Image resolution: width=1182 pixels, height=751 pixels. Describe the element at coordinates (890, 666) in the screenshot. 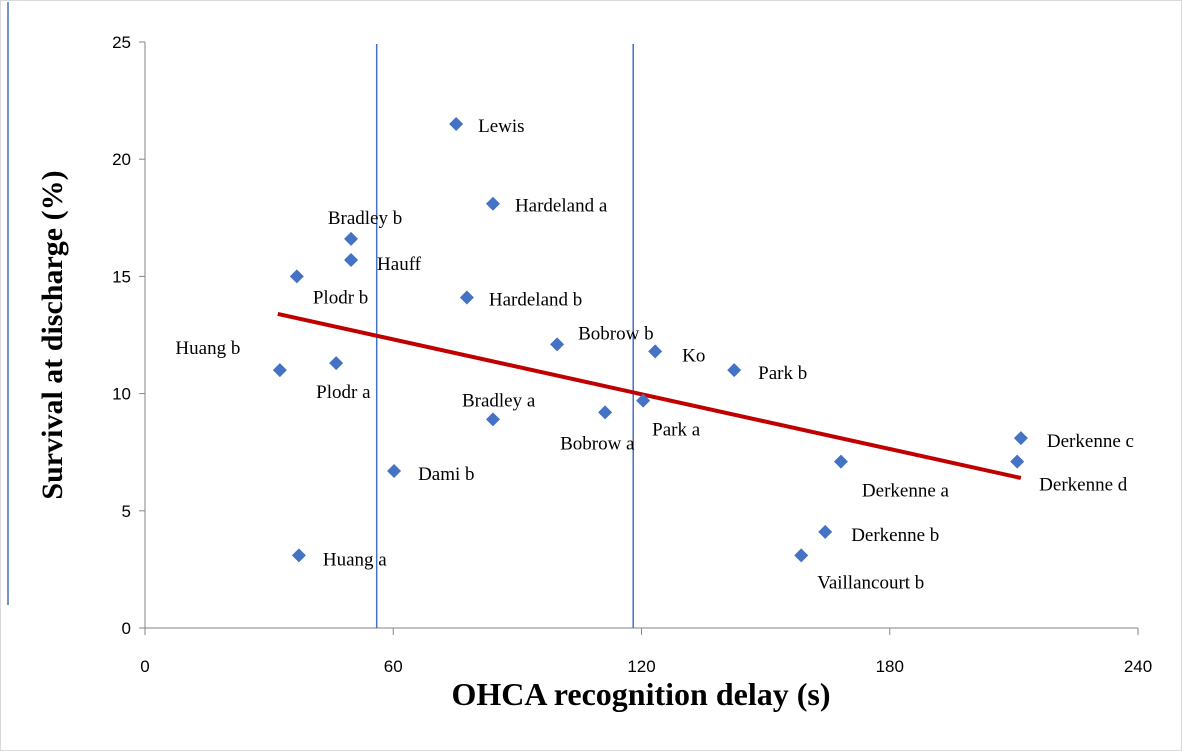

I see `x-tick-label: 180` at that location.